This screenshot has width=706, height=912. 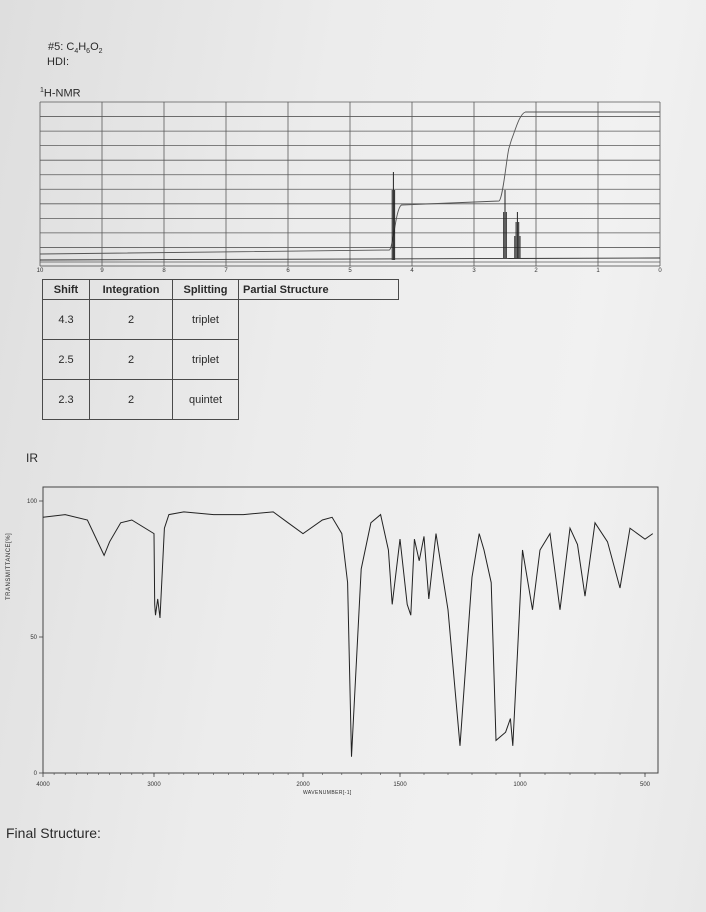 What do you see at coordinates (205, 289) in the screenshot?
I see `splitting-header: Splitting` at bounding box center [205, 289].